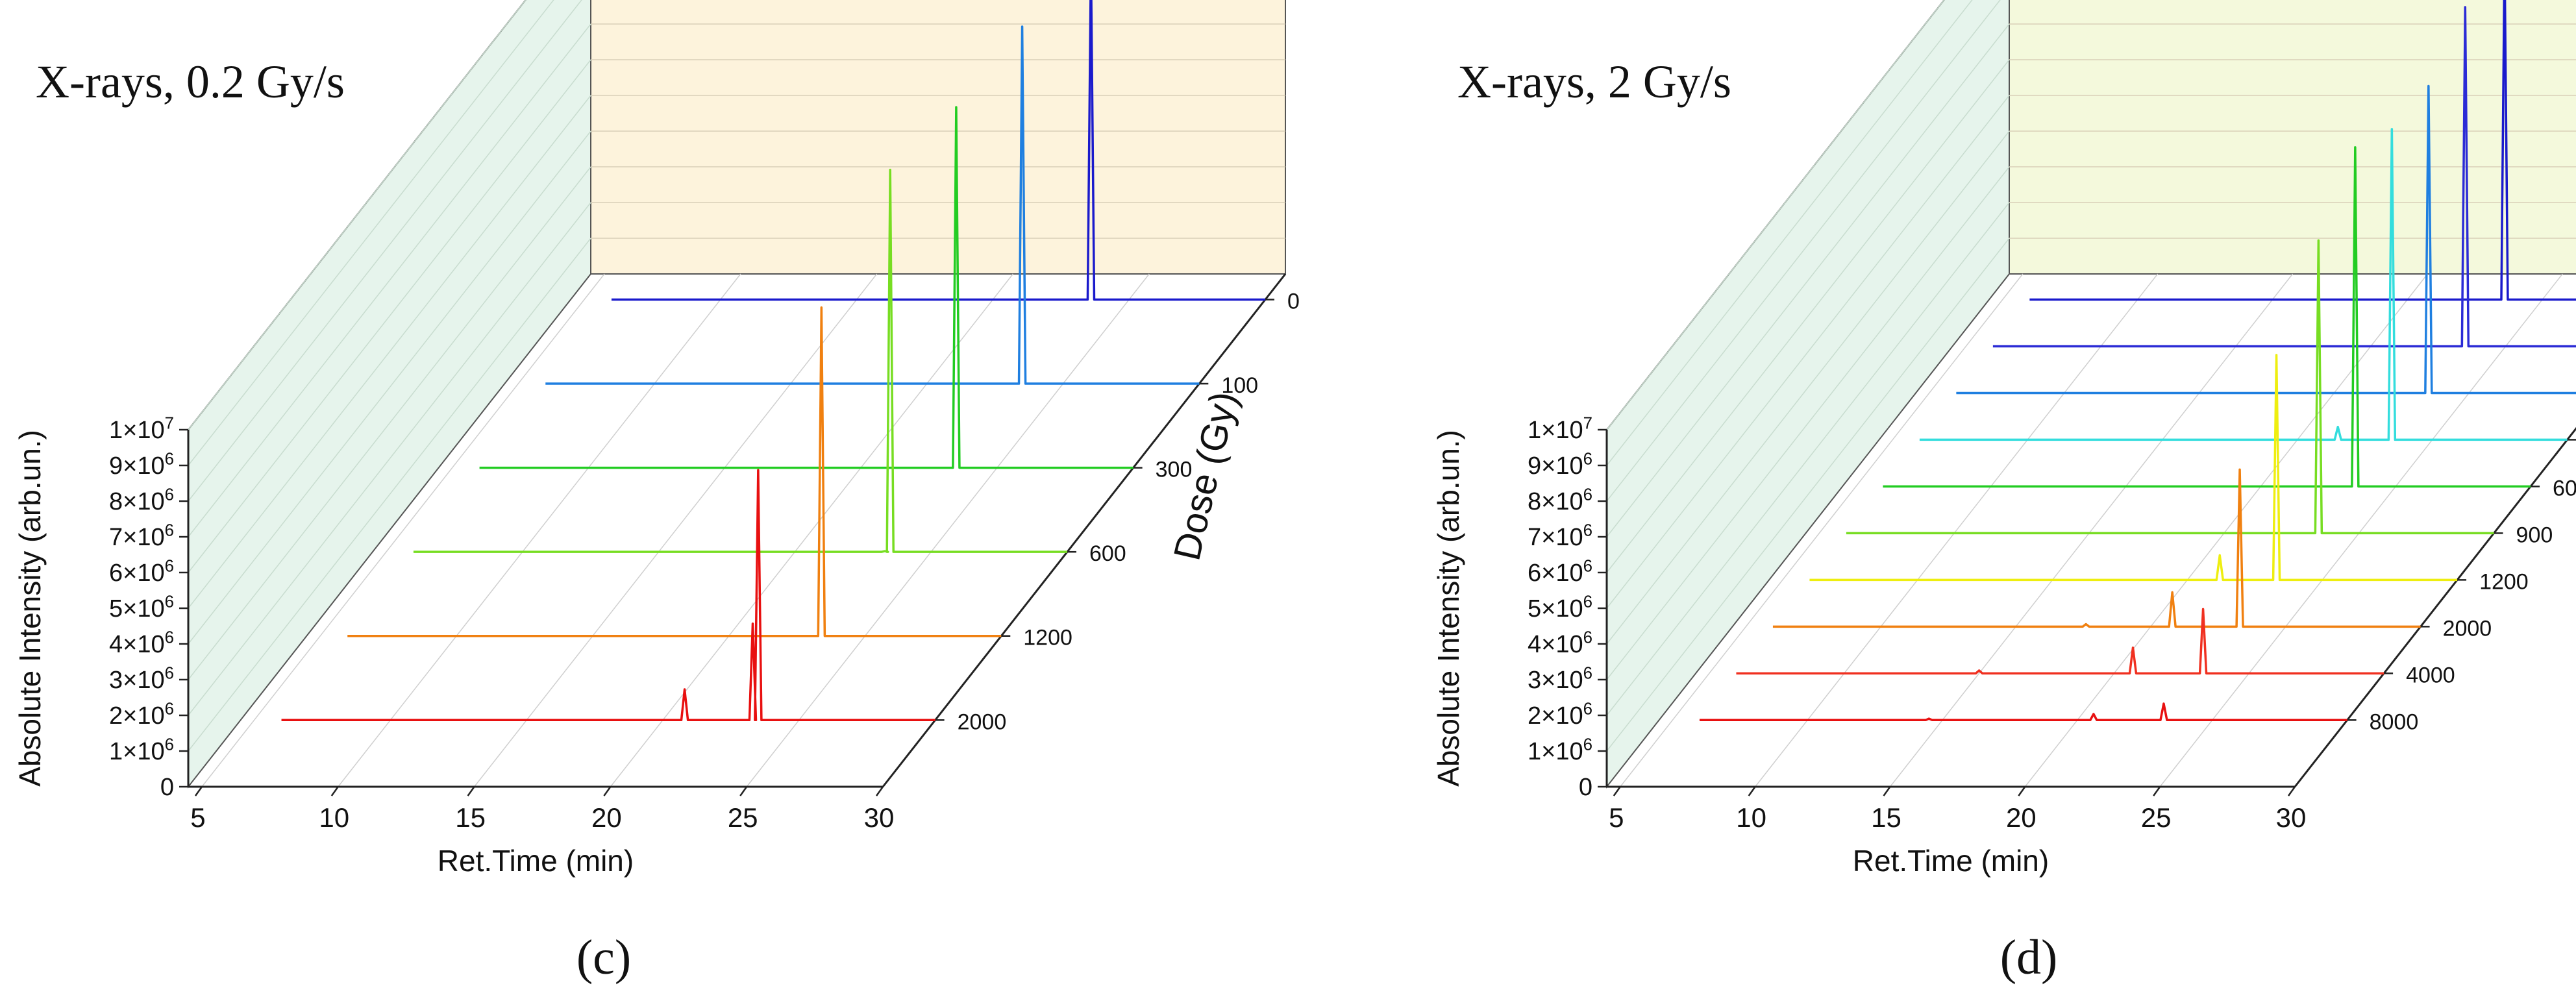  I want to click on y-tick-label: 7×10⁶, so click(1560, 536).